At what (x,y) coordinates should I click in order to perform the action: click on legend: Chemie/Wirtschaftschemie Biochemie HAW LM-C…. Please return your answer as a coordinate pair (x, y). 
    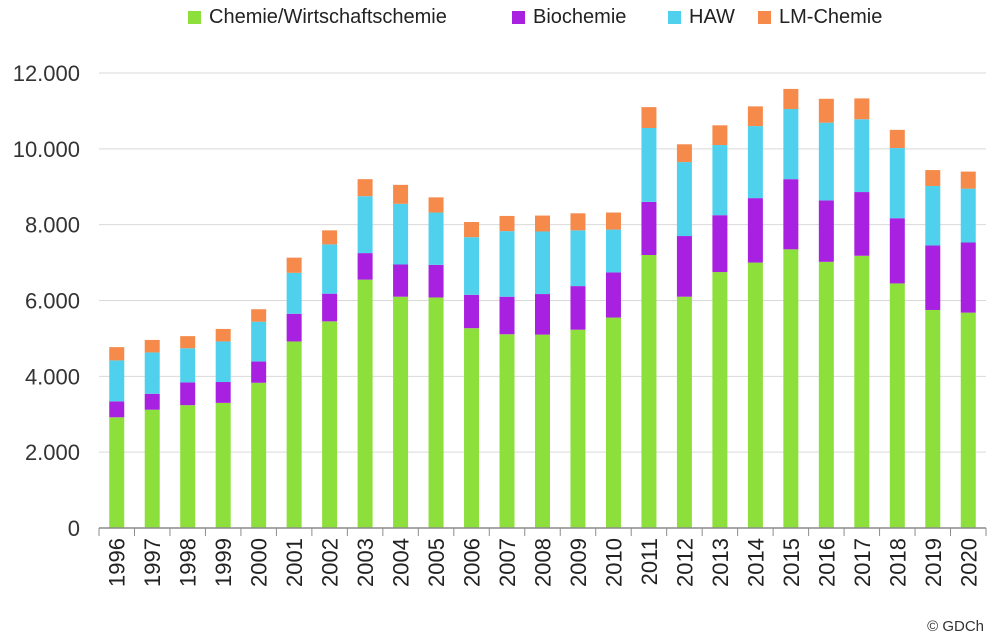
    Looking at the image, I should click on (500, 21).